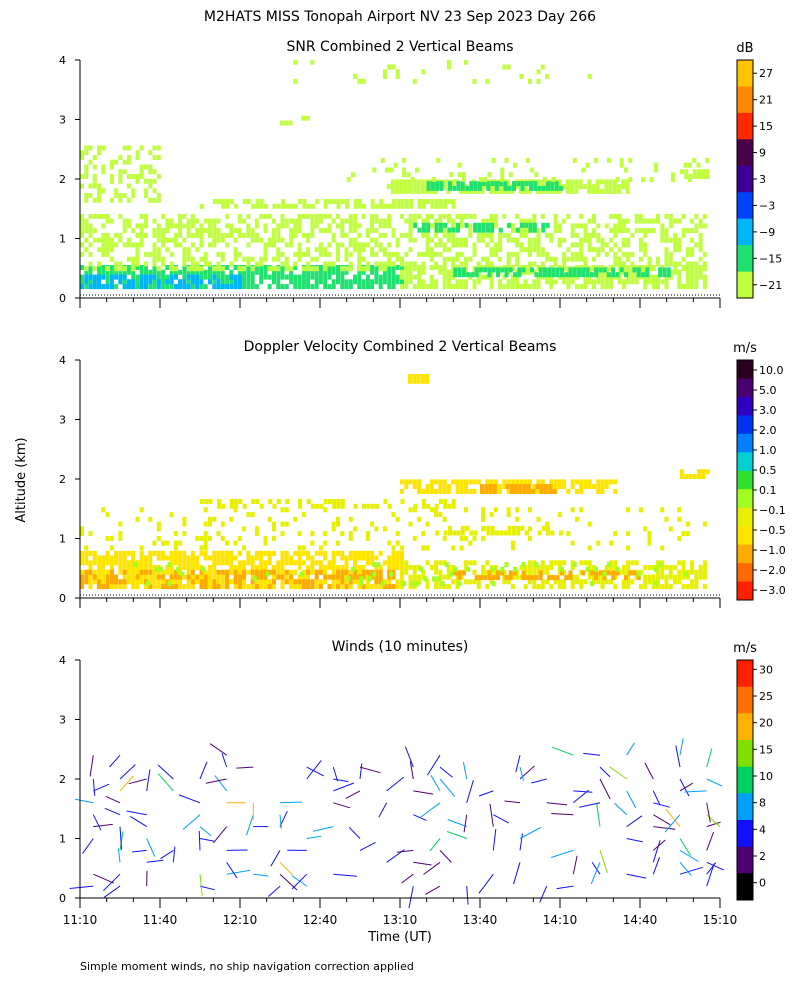 This screenshot has width=800, height=1004. What do you see at coordinates (62, 660) in the screenshot?
I see `y-tick-label: 4` at bounding box center [62, 660].